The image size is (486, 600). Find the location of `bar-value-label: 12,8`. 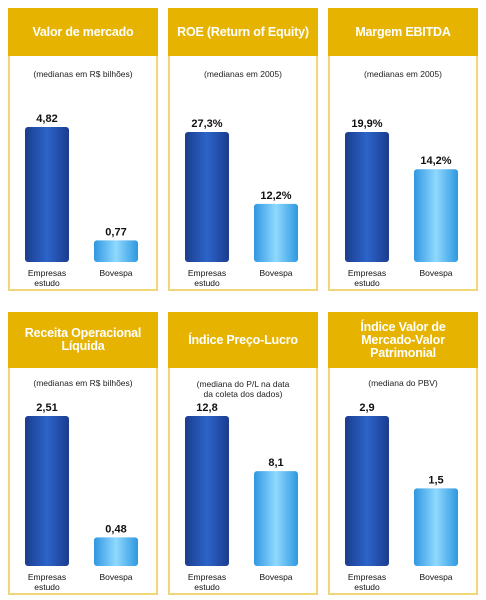

bar-value-label: 12,8 is located at coordinates (206, 408).